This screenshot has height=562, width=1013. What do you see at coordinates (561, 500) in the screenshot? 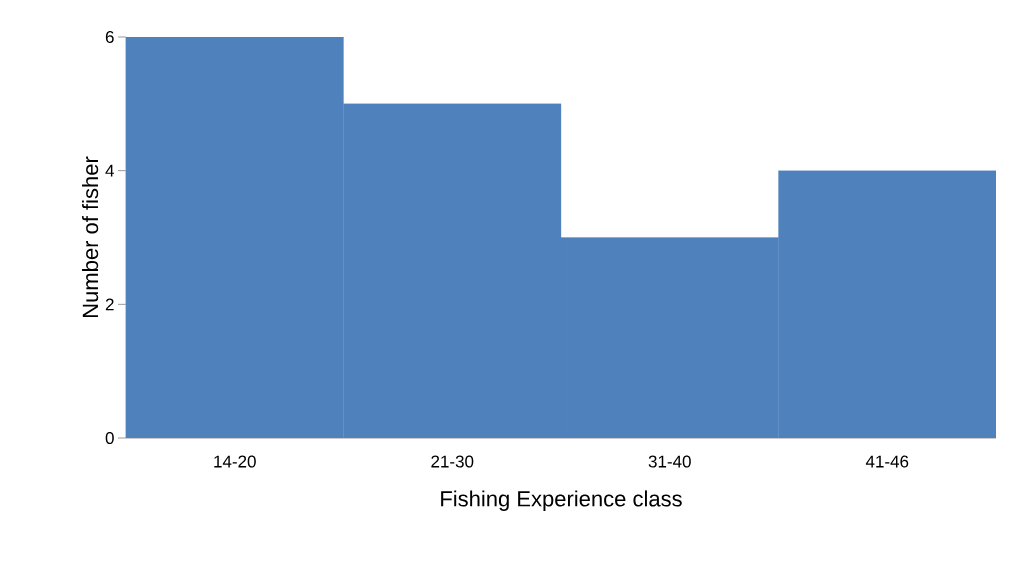
I see `x-axis-title: Fishing Experience class` at bounding box center [561, 500].